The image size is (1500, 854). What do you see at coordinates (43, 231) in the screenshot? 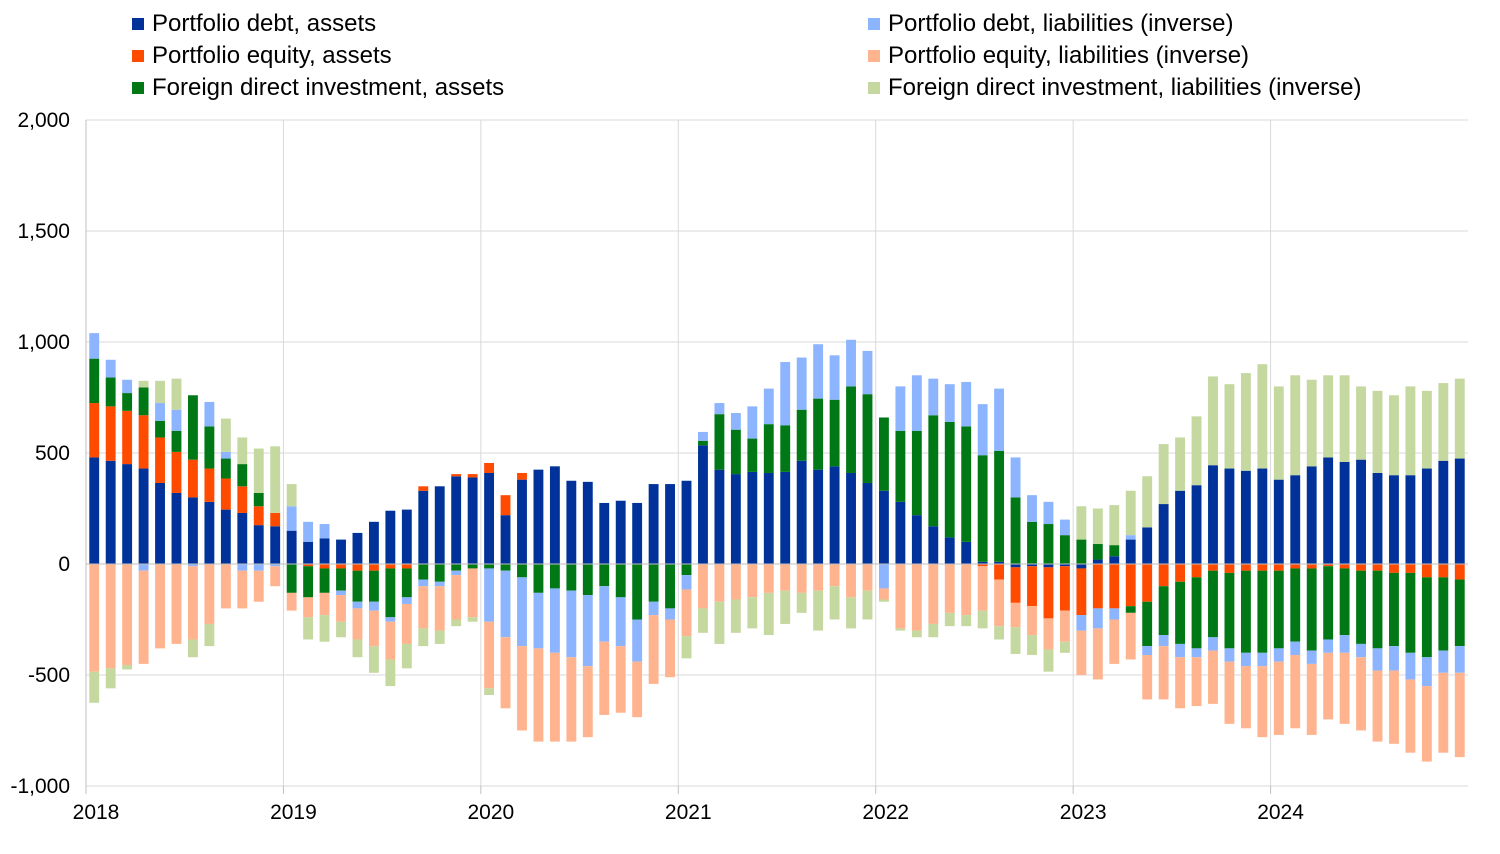
I see `y-tick-label: 1,500` at bounding box center [43, 231].